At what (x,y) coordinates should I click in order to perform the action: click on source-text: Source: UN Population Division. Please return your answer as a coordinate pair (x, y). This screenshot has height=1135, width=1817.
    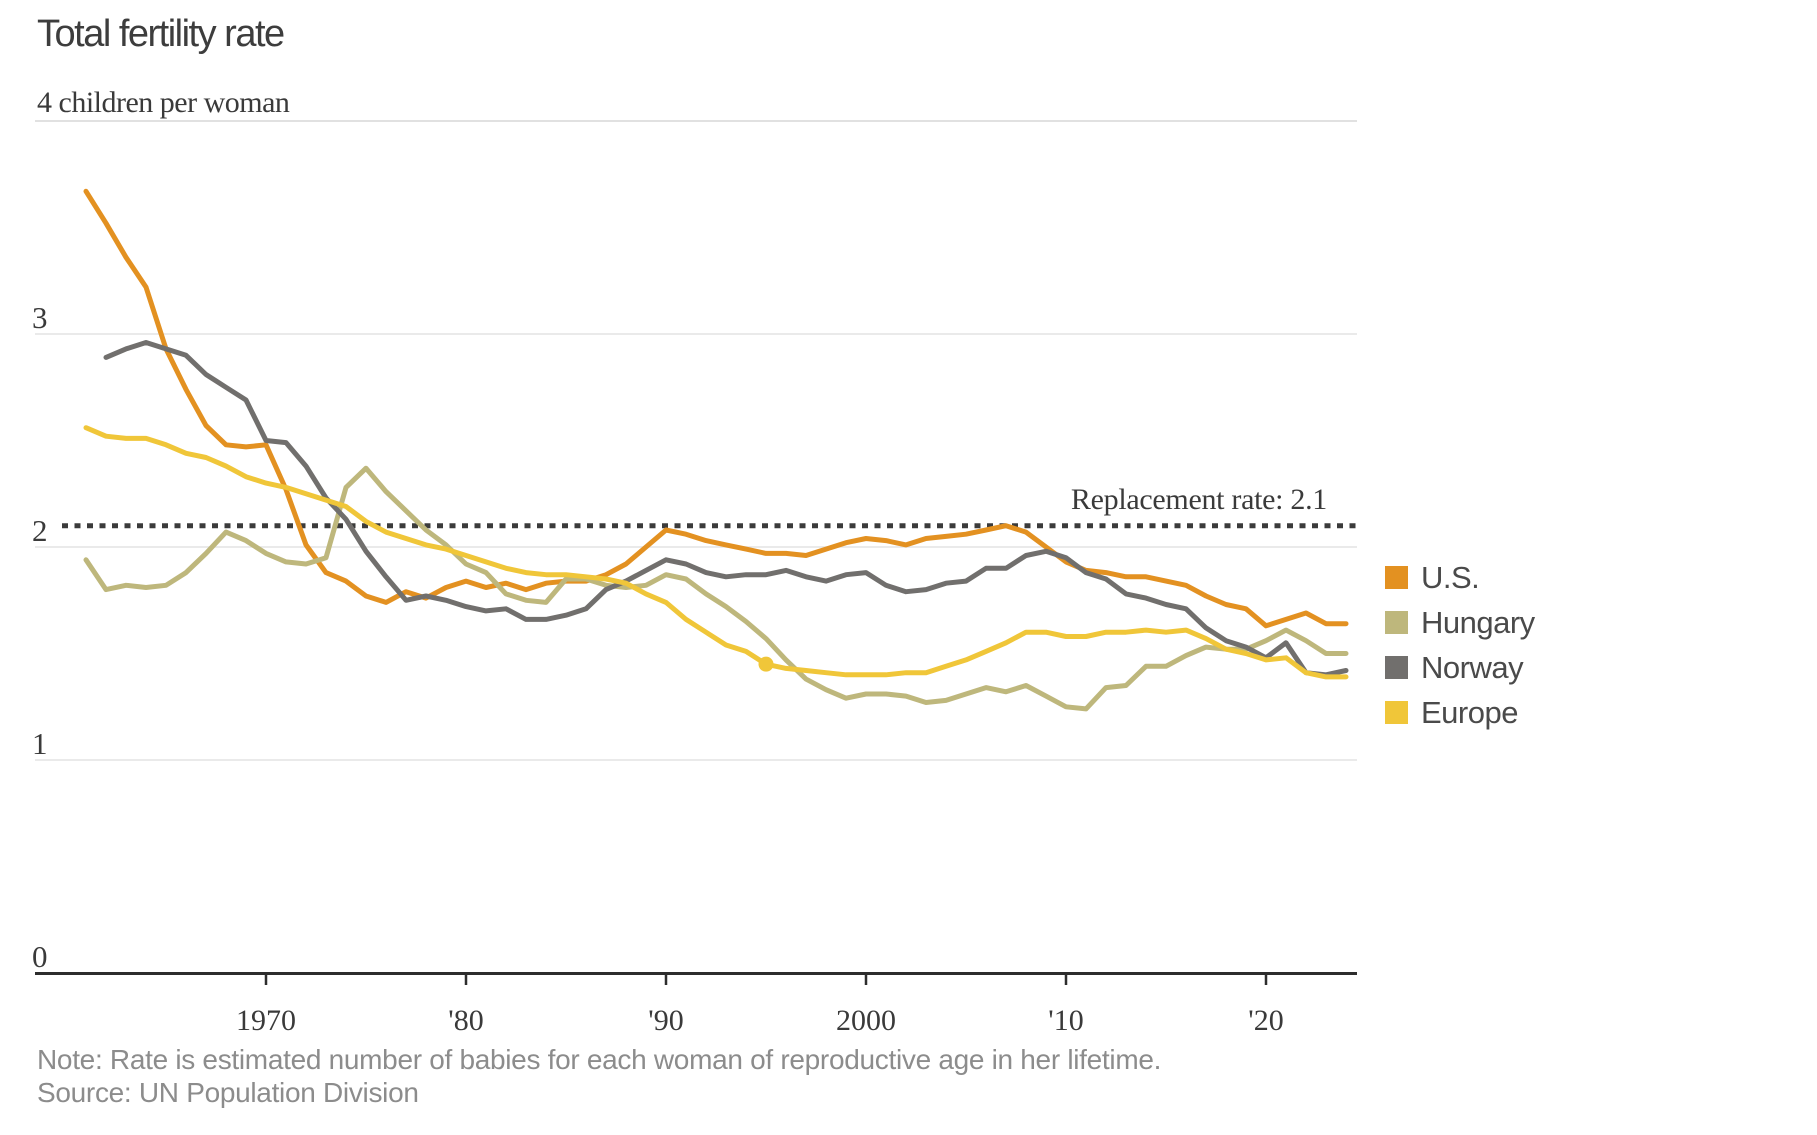
    Looking at the image, I should click on (228, 1092).